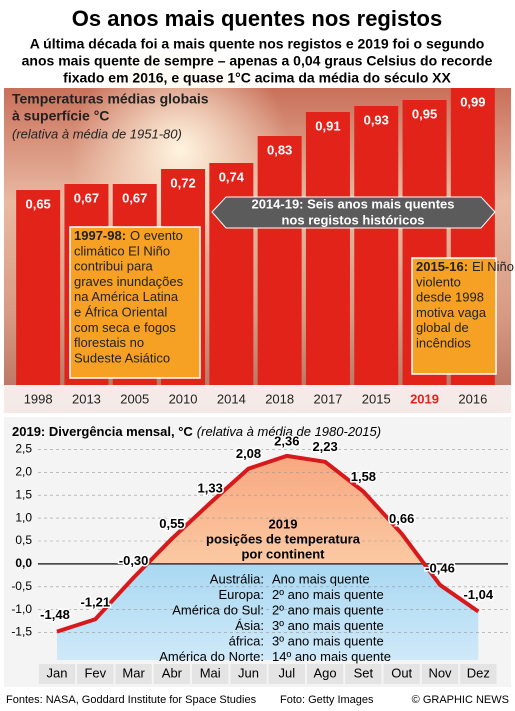  I want to click on annotation-text: global de, so click(442, 328).